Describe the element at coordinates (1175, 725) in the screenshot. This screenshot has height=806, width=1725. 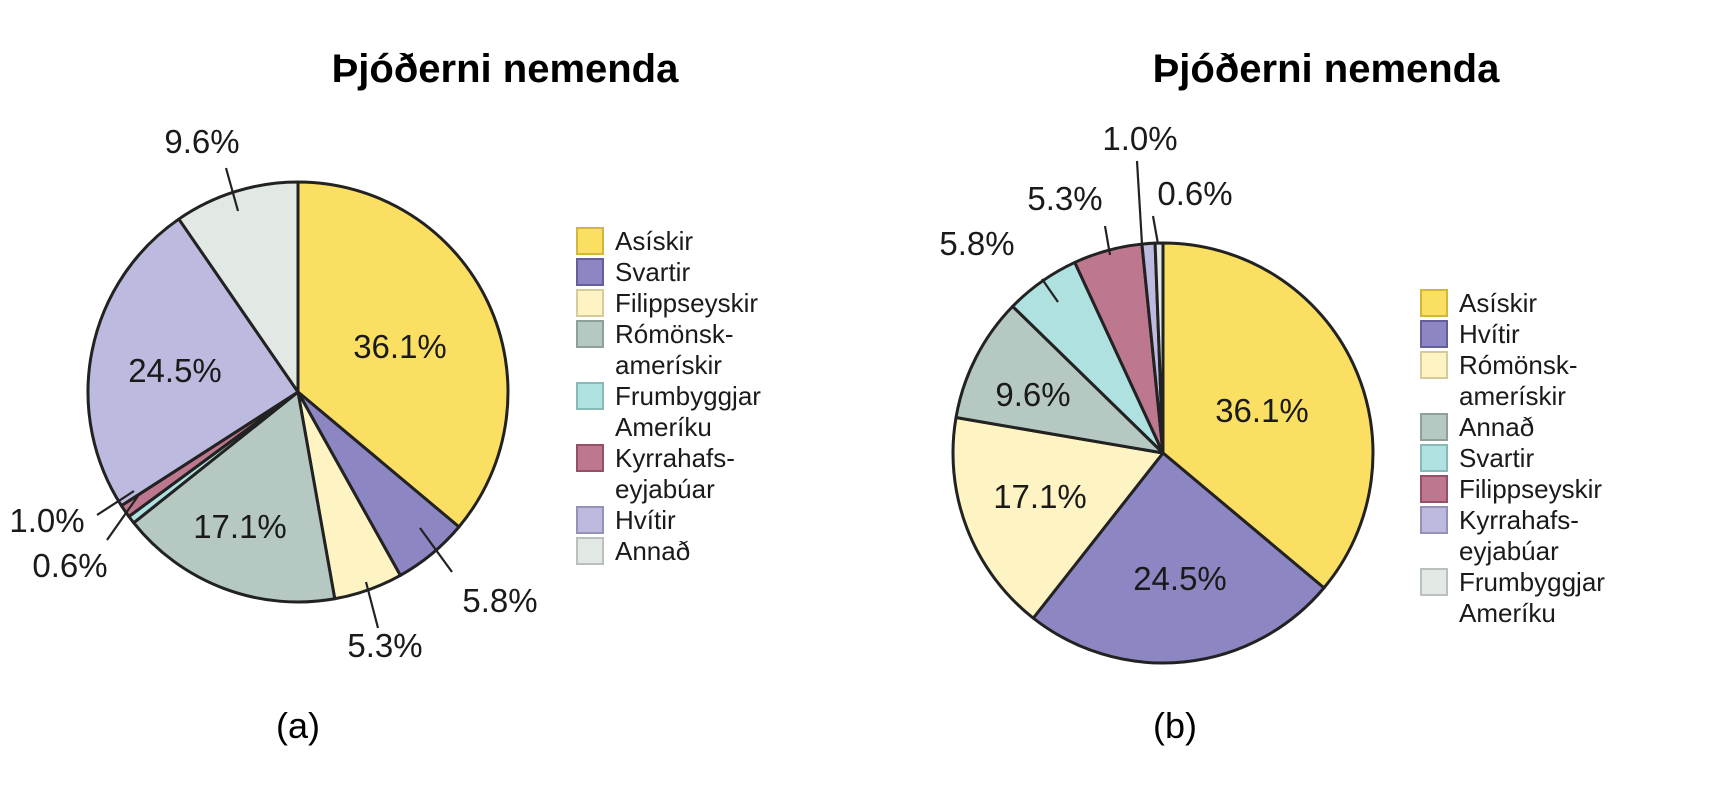
I see `chart-b-panel-label: (b)` at that location.